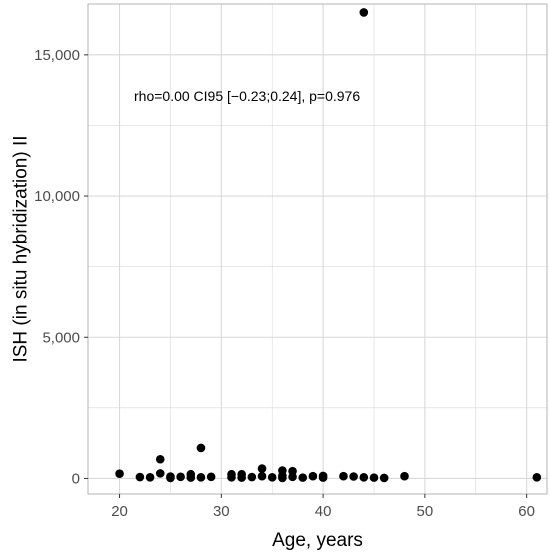 The image size is (550, 554). I want to click on x-tick-label: 20, so click(119, 511).